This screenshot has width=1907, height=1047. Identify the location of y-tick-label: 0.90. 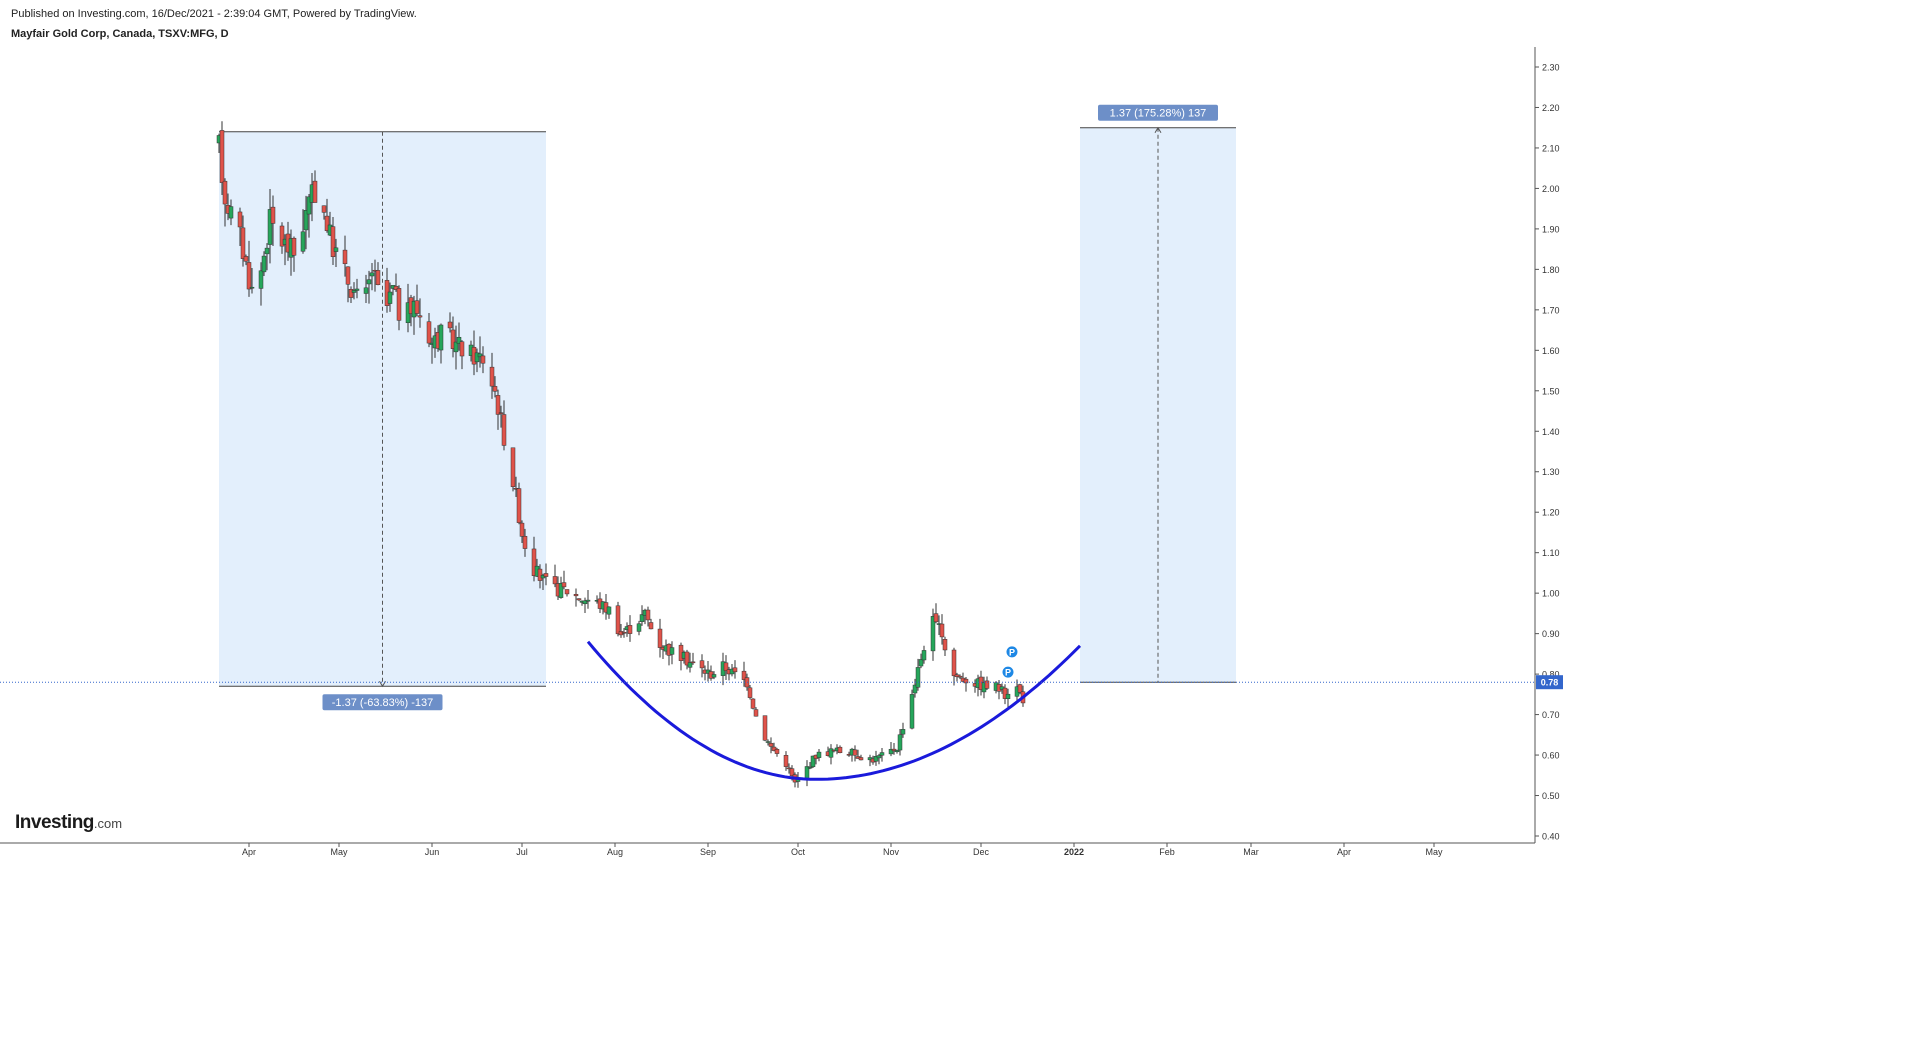
(1551, 634).